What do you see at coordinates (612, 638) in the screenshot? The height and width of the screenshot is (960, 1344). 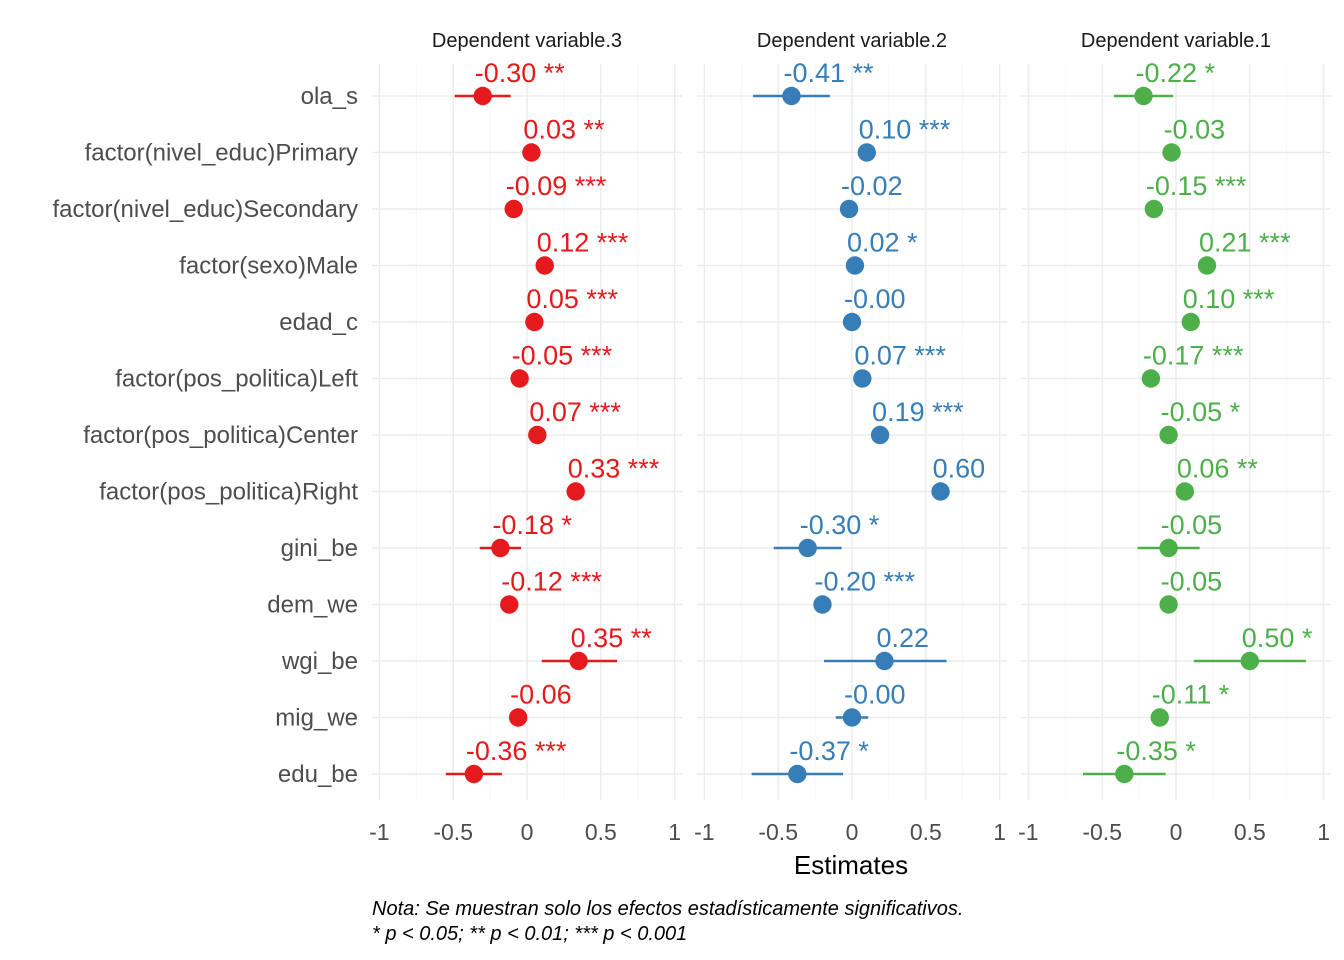 I see `estimate-label: 0.35 **` at bounding box center [612, 638].